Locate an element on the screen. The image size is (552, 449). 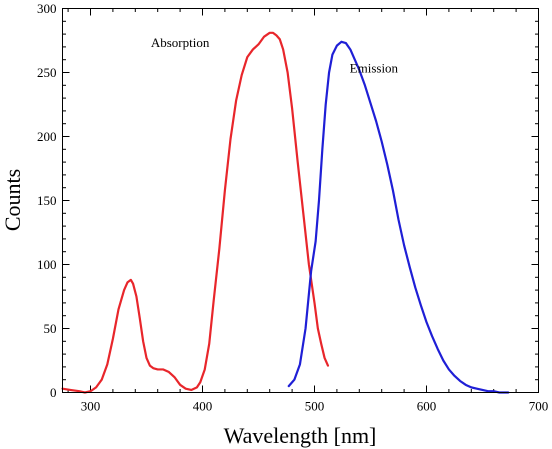
y-tick-label: 100 is located at coordinates (47, 264).